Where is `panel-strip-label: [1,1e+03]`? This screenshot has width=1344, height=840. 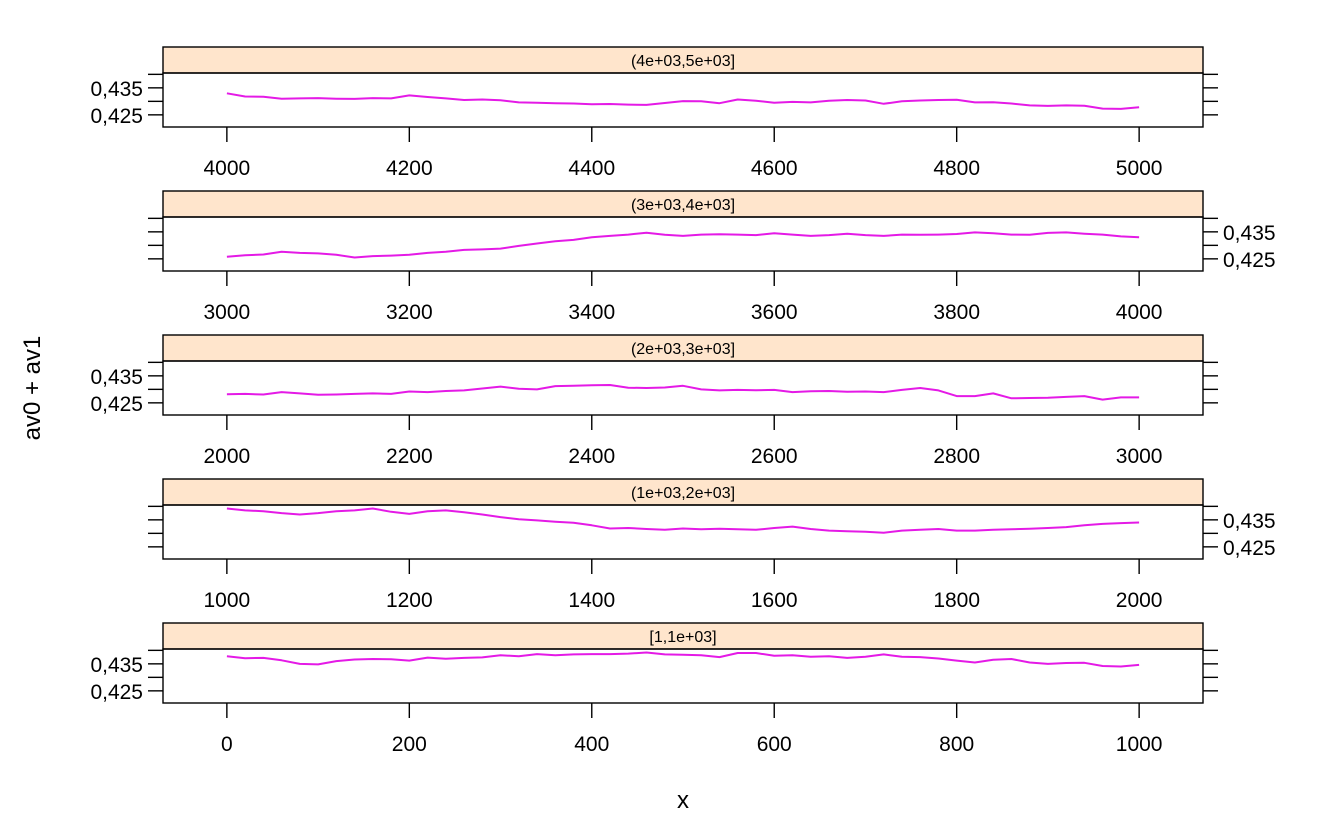 panel-strip-label: [1,1e+03] is located at coordinates (682, 637).